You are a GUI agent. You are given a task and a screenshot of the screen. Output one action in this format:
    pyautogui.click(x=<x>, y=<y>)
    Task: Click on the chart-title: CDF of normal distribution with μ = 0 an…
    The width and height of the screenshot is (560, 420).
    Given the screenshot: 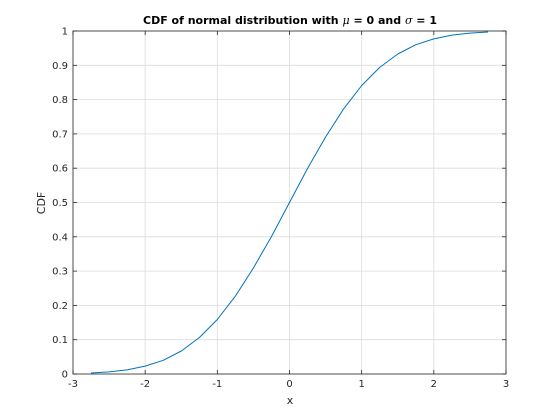 What is the action you would take?
    pyautogui.click(x=290, y=20)
    